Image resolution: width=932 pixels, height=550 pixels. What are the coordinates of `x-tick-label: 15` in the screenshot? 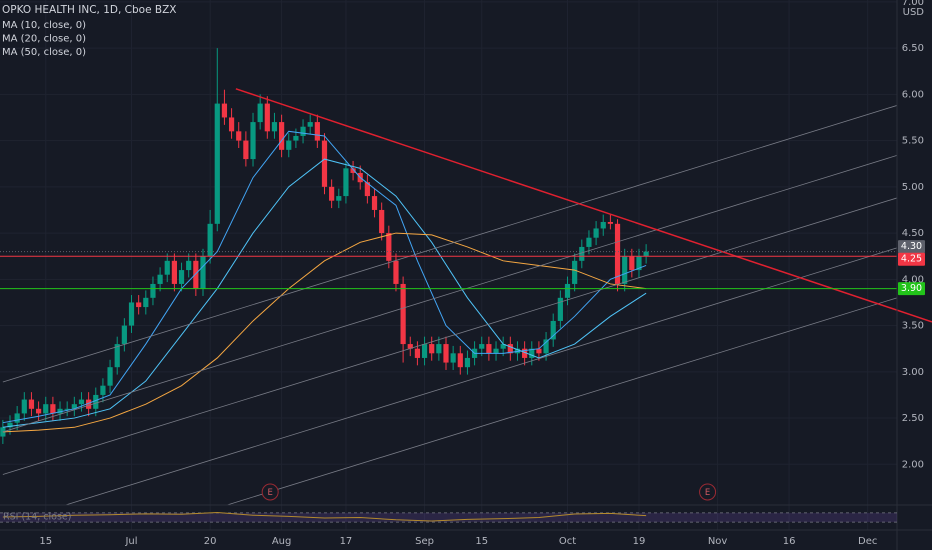 It's located at (481, 541).